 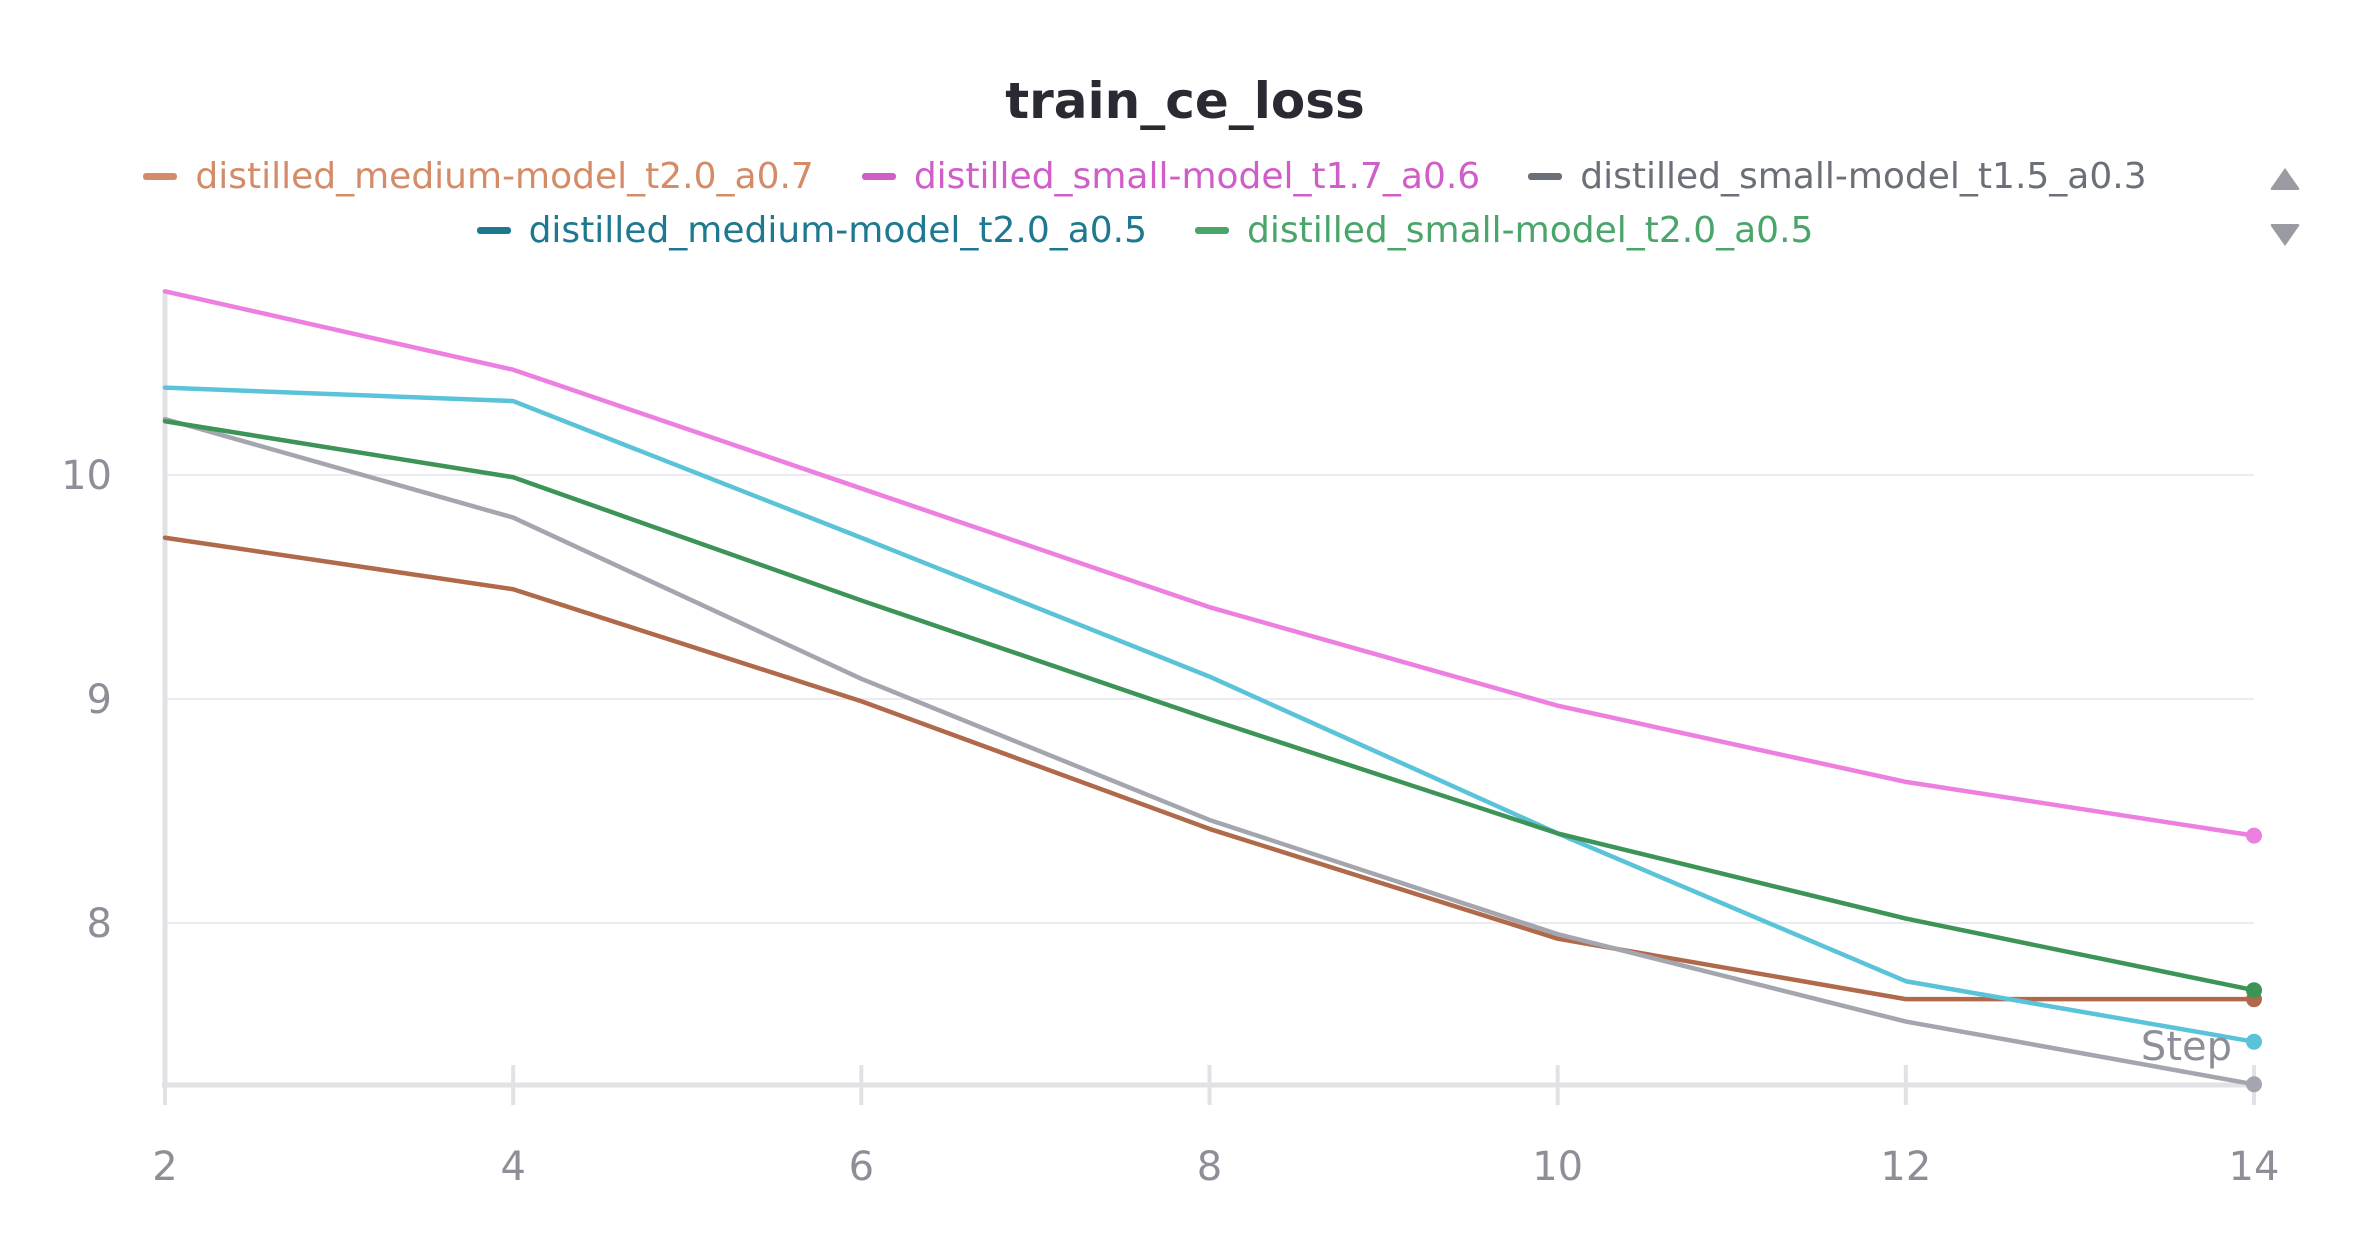 I want to click on legend-scroll-down-icon, so click(x=2285, y=235).